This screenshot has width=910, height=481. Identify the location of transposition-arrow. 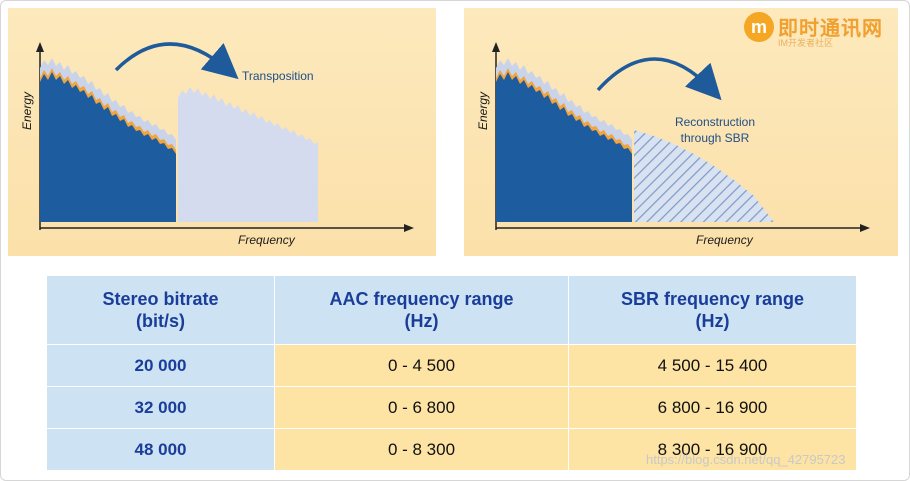
(176, 61).